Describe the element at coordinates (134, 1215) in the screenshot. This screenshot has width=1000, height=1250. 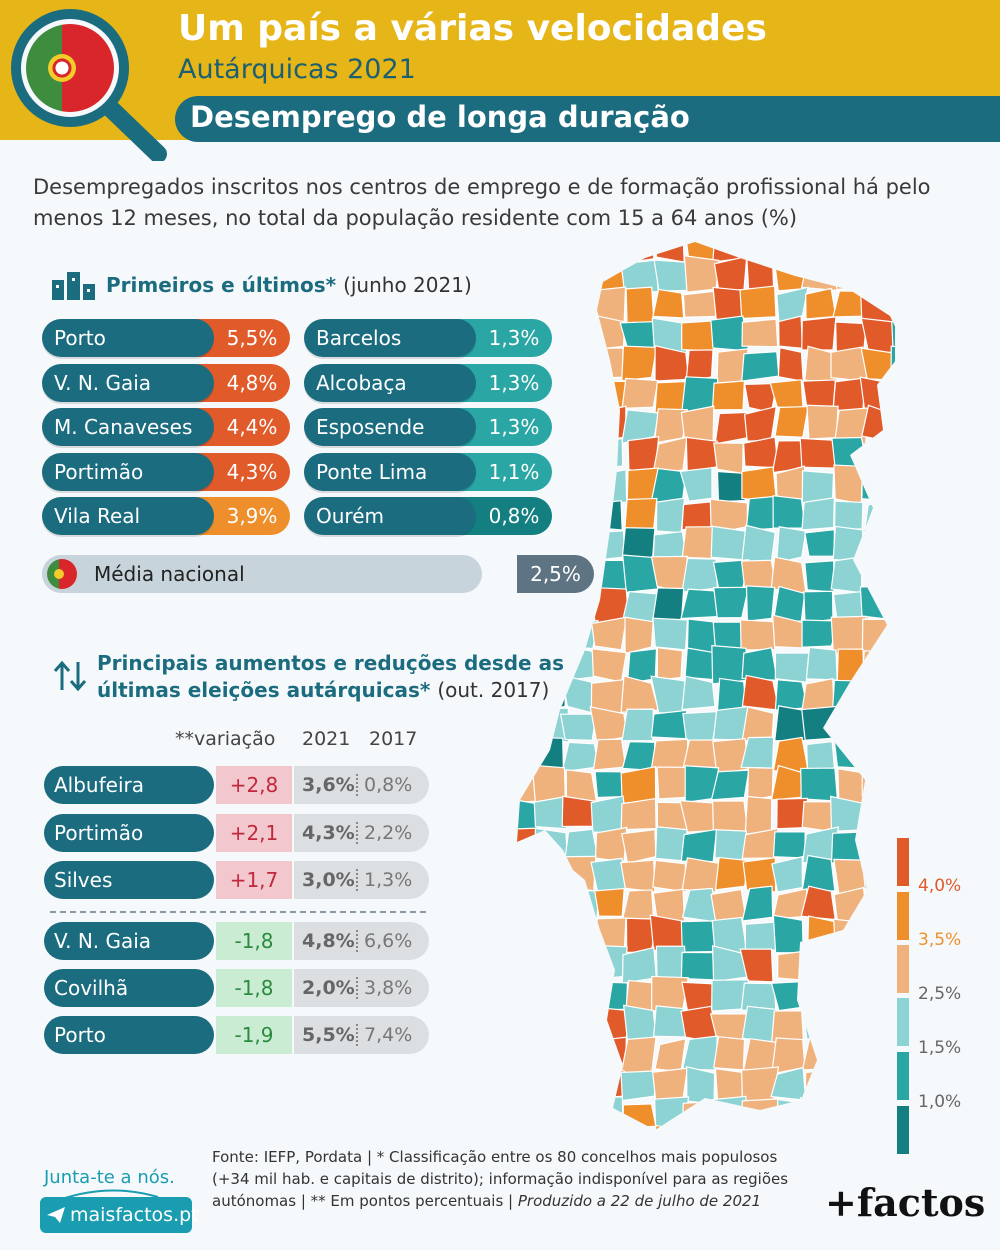
I see `site-text: maisfactos.pt` at that location.